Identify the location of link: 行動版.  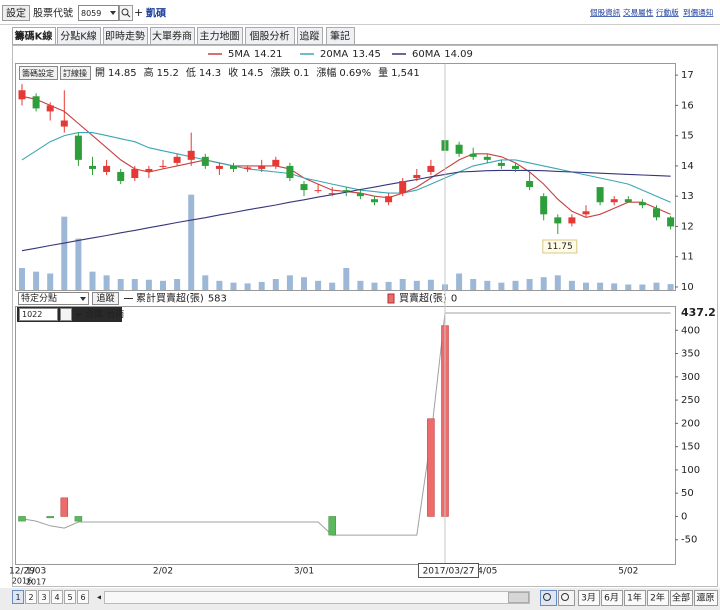
(667, 12).